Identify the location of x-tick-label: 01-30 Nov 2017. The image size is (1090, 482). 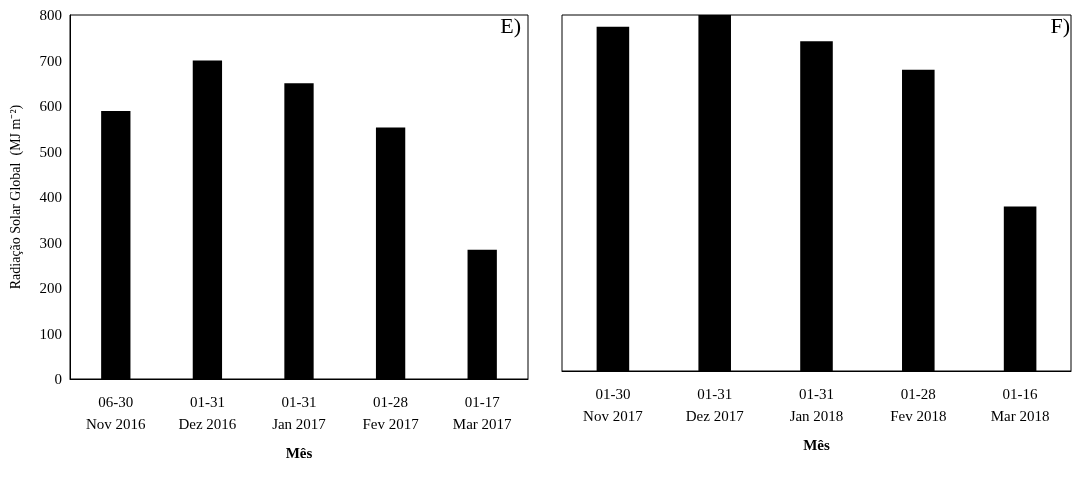
(613, 405).